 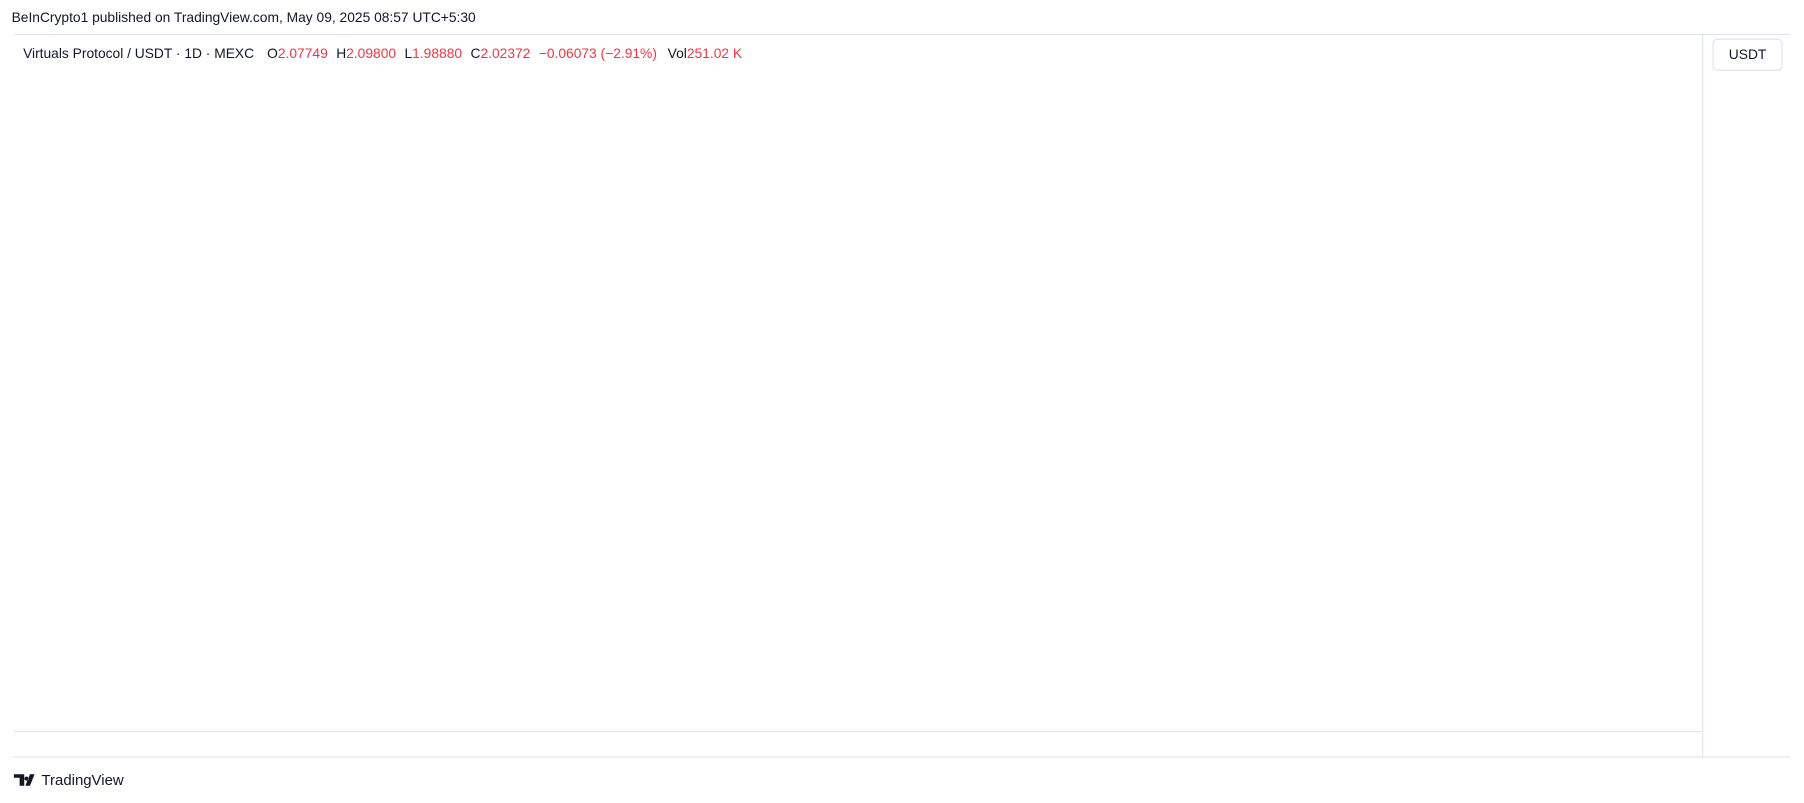 I want to click on legend-symbol: Virtuals Protocol / USDT · 1D · MEXC, so click(x=138, y=53).